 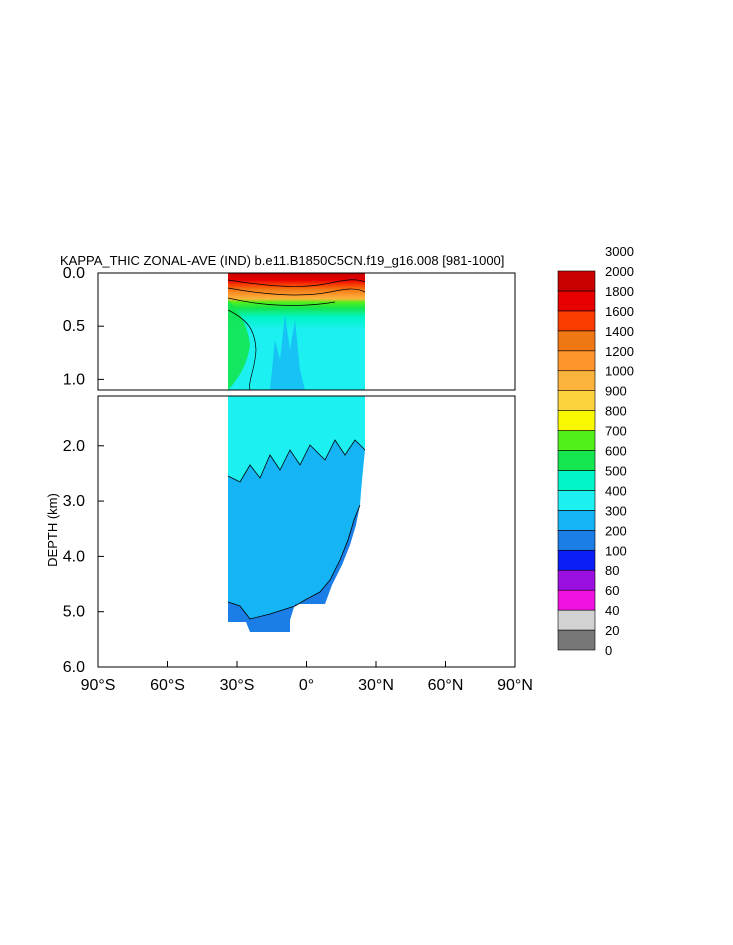 I want to click on colorbar-label: 600, so click(x=616, y=451).